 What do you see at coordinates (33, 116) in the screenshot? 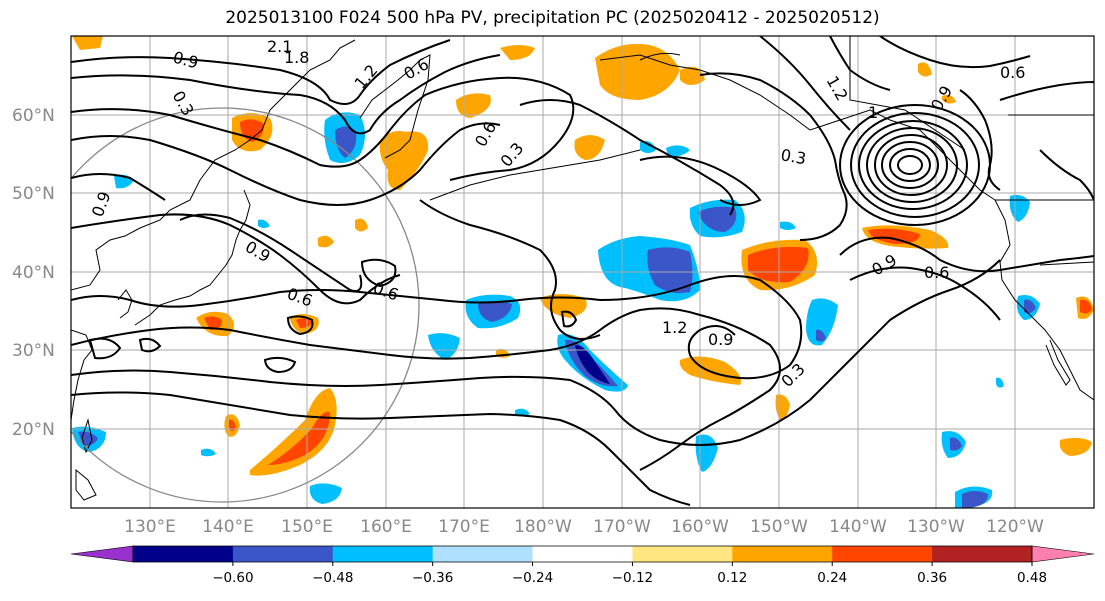
I see `lat-label-60n: 60°N` at bounding box center [33, 116].